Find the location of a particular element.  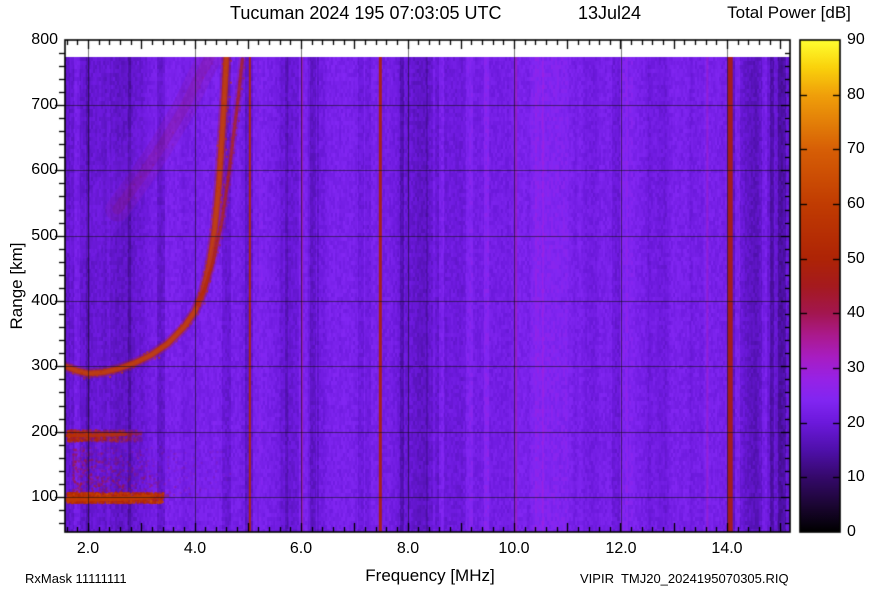

instrument-file-label: VIPIR TMJ20_2024195070305.RIQ is located at coordinates (684, 578).